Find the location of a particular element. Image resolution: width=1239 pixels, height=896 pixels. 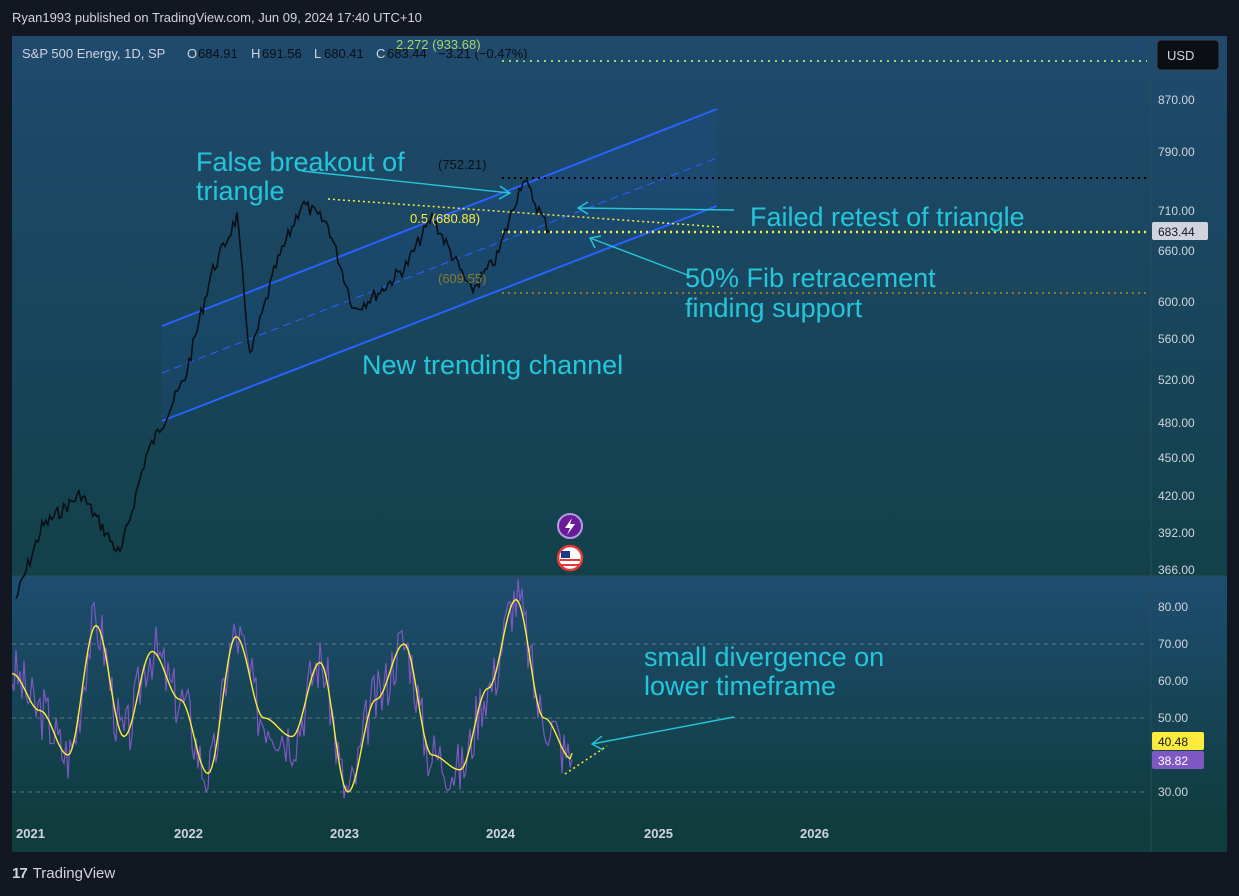

fib-top-label: 2.272 (933.68) is located at coordinates (438, 44).